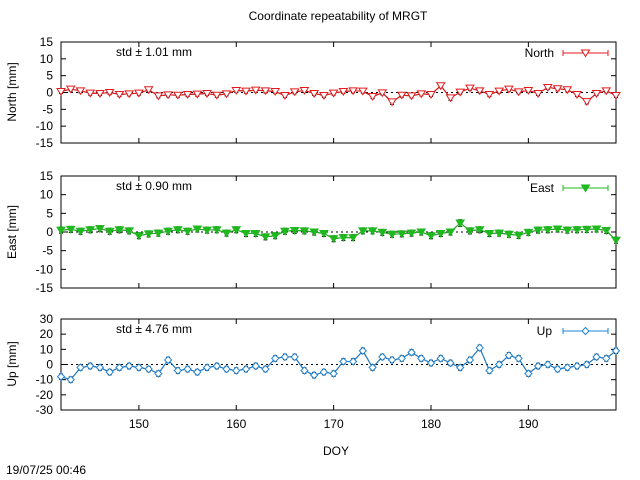  I want to click on chart-title: Coordinate repeatability of MRGT, so click(338, 16).